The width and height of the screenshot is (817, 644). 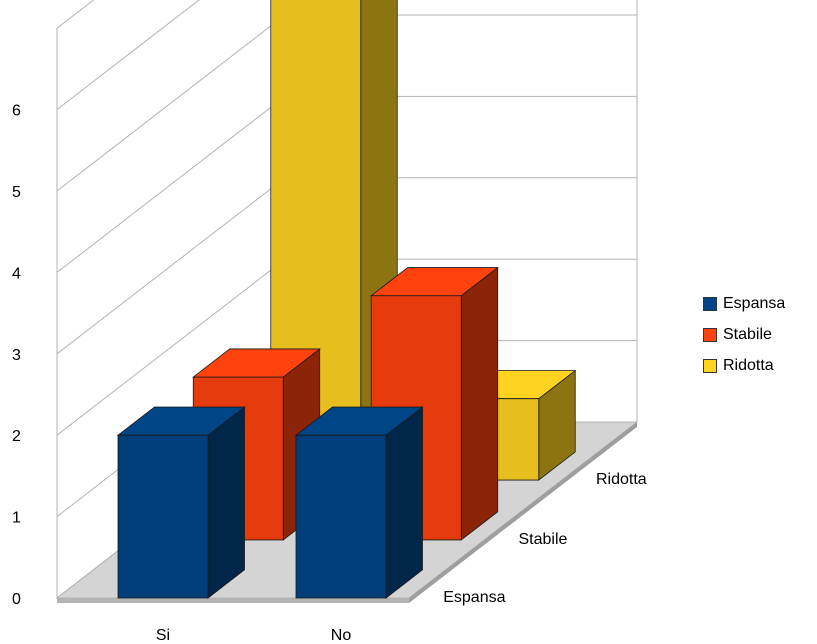 I want to click on y-tick-label: 1, so click(x=16, y=518).